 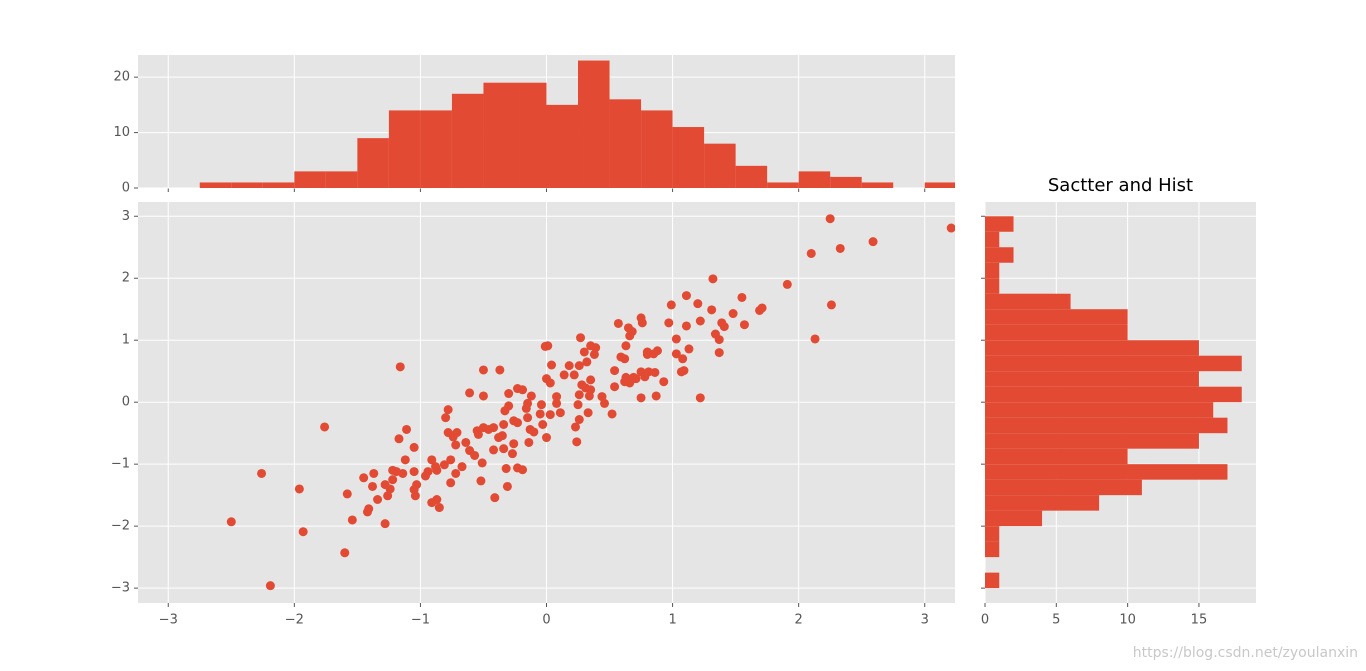 What do you see at coordinates (925, 620) in the screenshot?
I see `x-tick-label: 3` at bounding box center [925, 620].